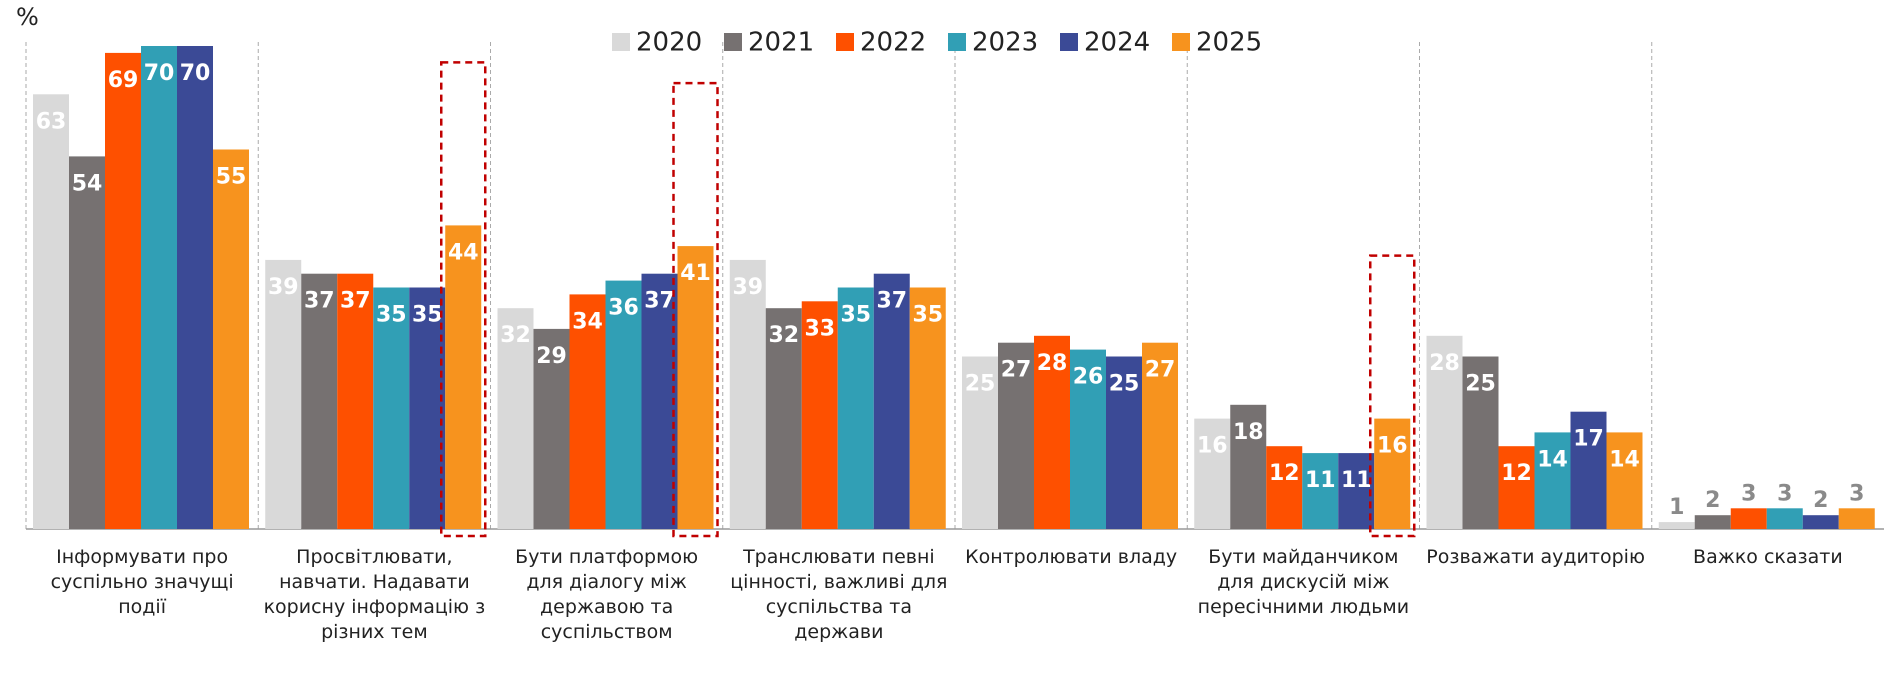 The image size is (1884, 673). I want to click on data-label: 44, so click(463, 252).